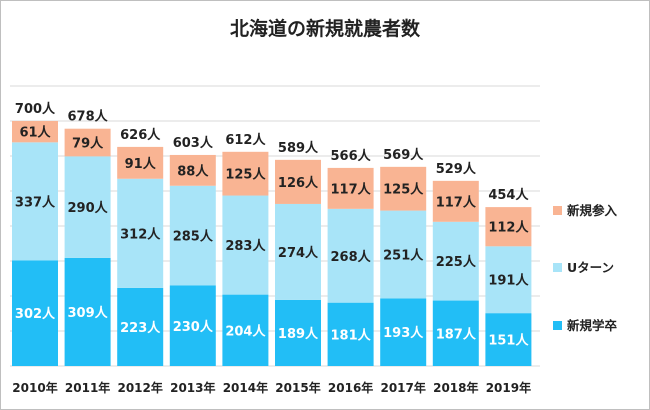 The width and height of the screenshot is (650, 410). What do you see at coordinates (139, 387) in the screenshot?
I see `x-tick-label: 2012年` at bounding box center [139, 387].